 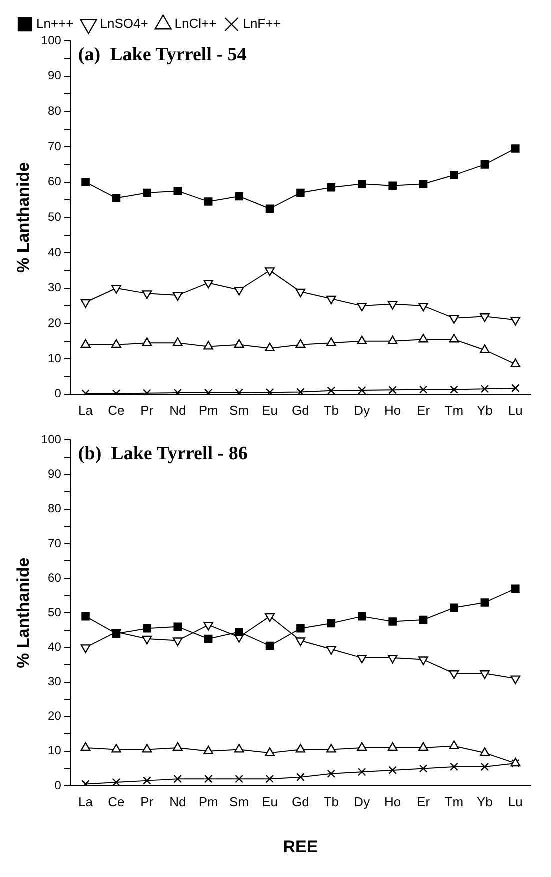 I want to click on legend-label: LnSO4+, so click(x=124, y=24).